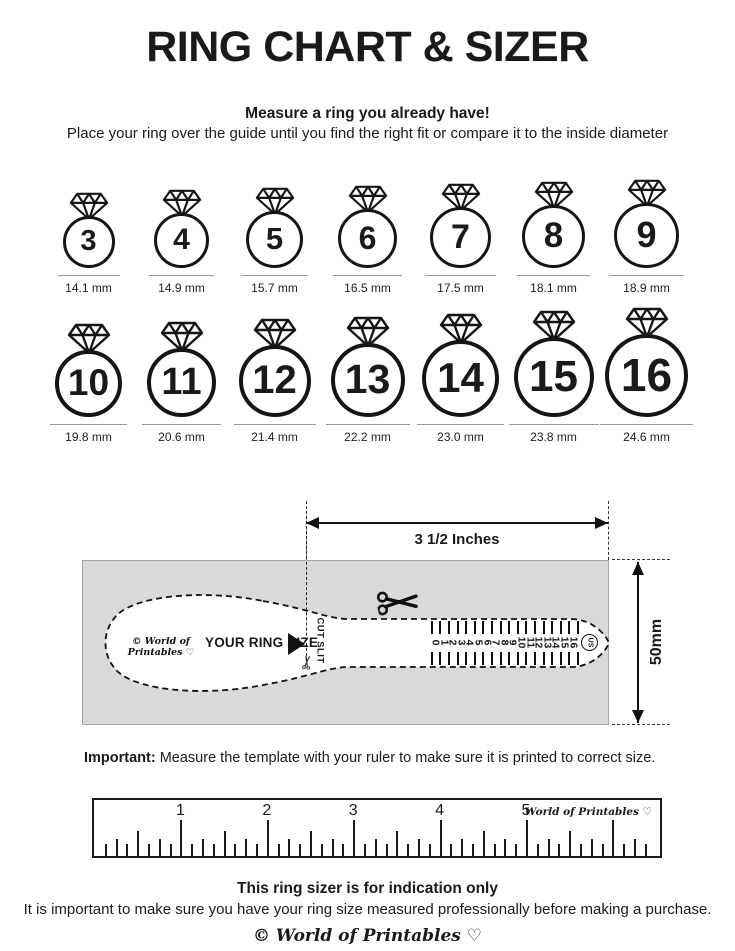 The height and width of the screenshot is (951, 735). What do you see at coordinates (656, 641) in the screenshot?
I see `height-dimension-label: 50mm` at bounding box center [656, 641].